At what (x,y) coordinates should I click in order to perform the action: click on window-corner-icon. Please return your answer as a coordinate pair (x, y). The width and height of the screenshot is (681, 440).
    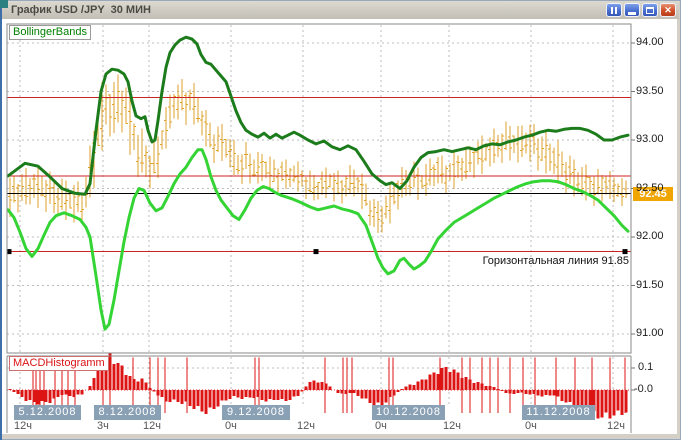
    Looking at the image, I should click on (4, 4).